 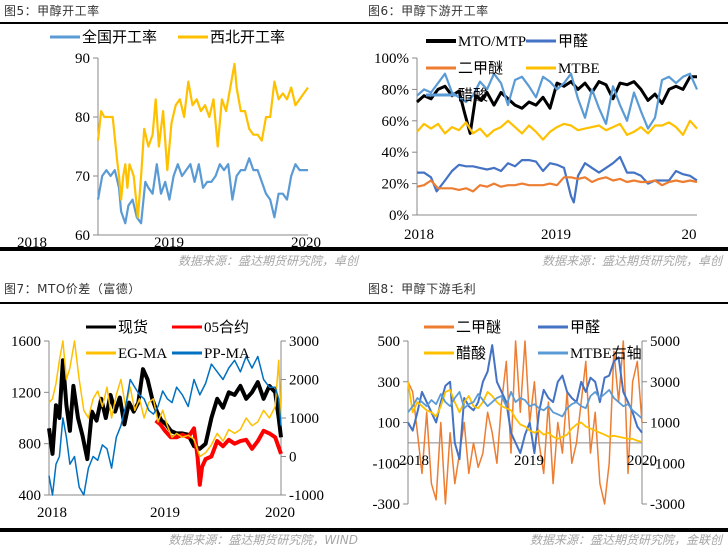 I want to click on y-tick-label: 60, so click(x=82, y=236).